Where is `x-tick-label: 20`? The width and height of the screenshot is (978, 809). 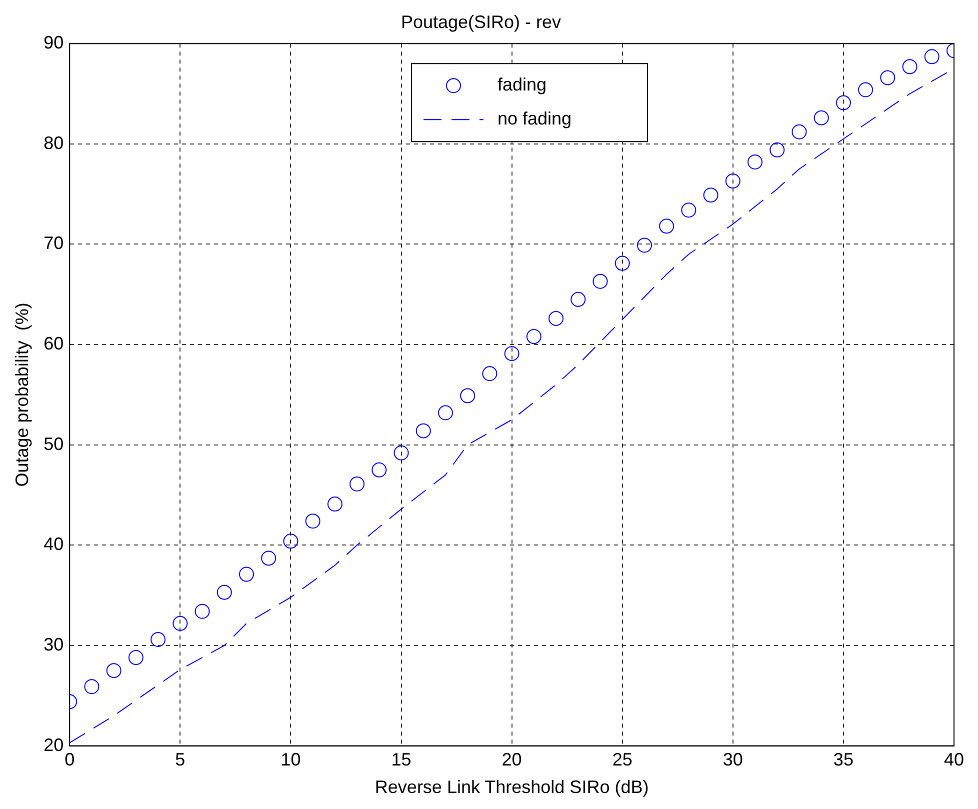 x-tick-label: 20 is located at coordinates (512, 760).